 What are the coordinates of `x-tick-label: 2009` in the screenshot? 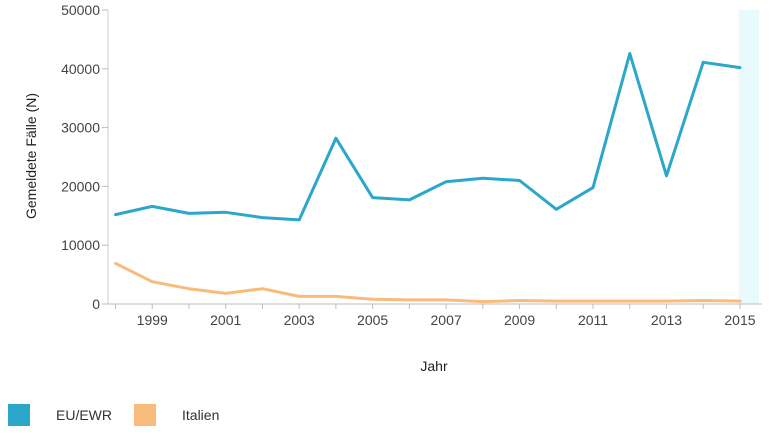 It's located at (519, 320).